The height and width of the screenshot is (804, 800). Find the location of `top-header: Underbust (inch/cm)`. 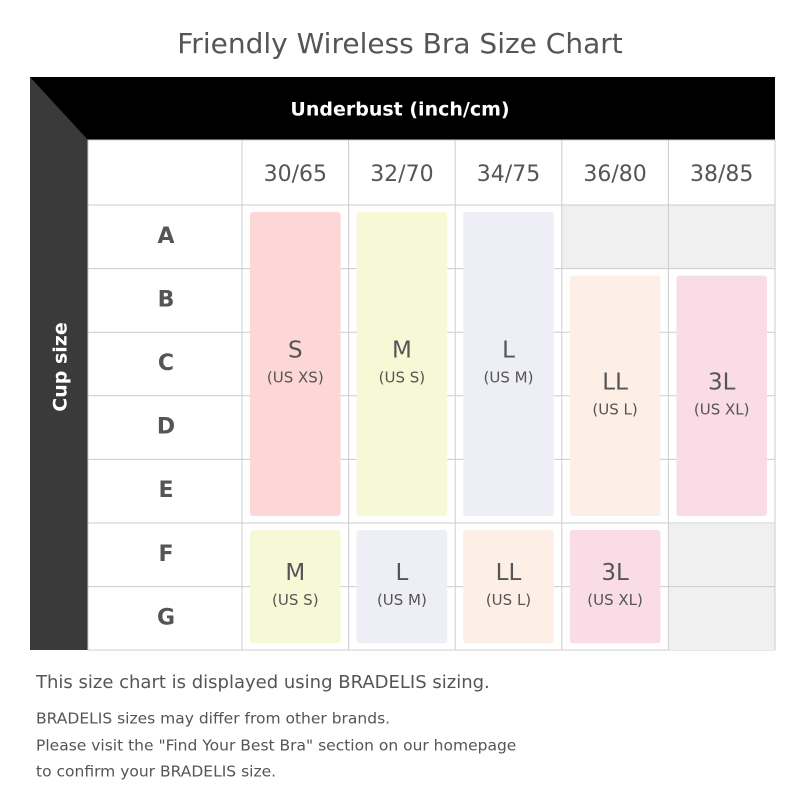

top-header: Underbust (inch/cm) is located at coordinates (399, 110).